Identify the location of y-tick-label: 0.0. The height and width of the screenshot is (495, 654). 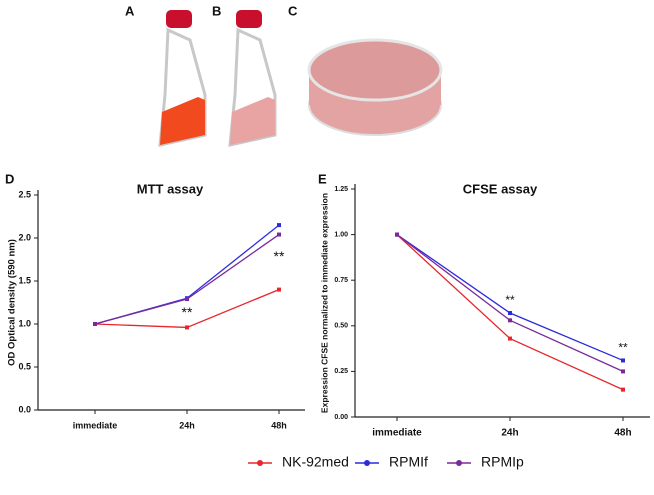
(24, 409).